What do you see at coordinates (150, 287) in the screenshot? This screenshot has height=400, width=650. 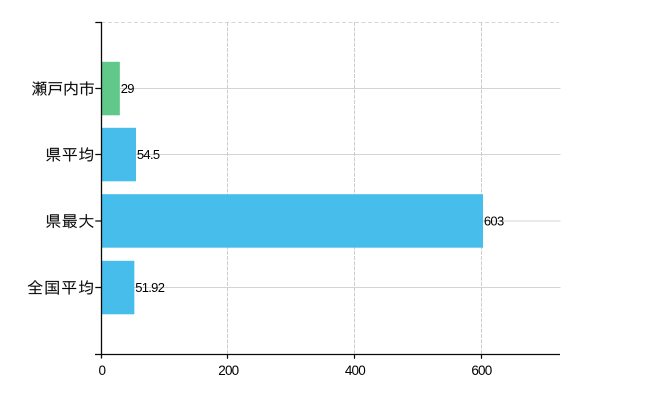 I see `svg-text: 51.92` at bounding box center [150, 287].